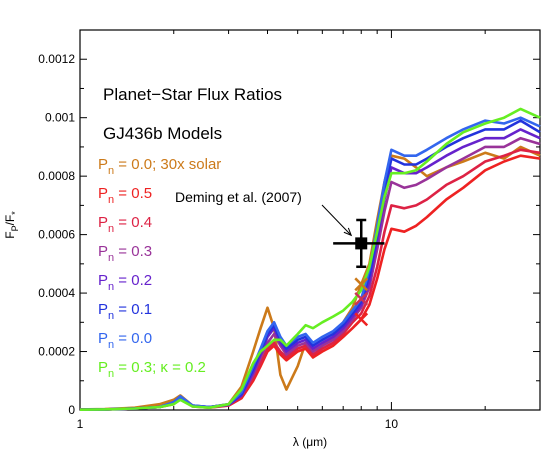 The height and width of the screenshot is (458, 545). Describe the element at coordinates (56, 293) in the screenshot. I see `y-tick-label: 0.0004` at that location.